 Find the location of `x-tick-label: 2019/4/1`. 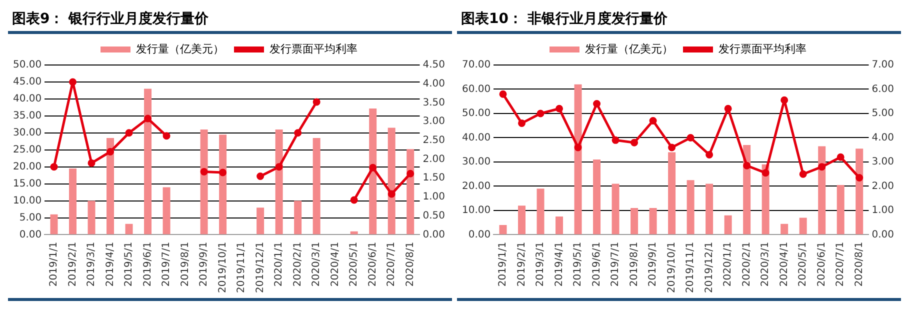

x-tick-label: 2019/4/1 is located at coordinates (110, 264).